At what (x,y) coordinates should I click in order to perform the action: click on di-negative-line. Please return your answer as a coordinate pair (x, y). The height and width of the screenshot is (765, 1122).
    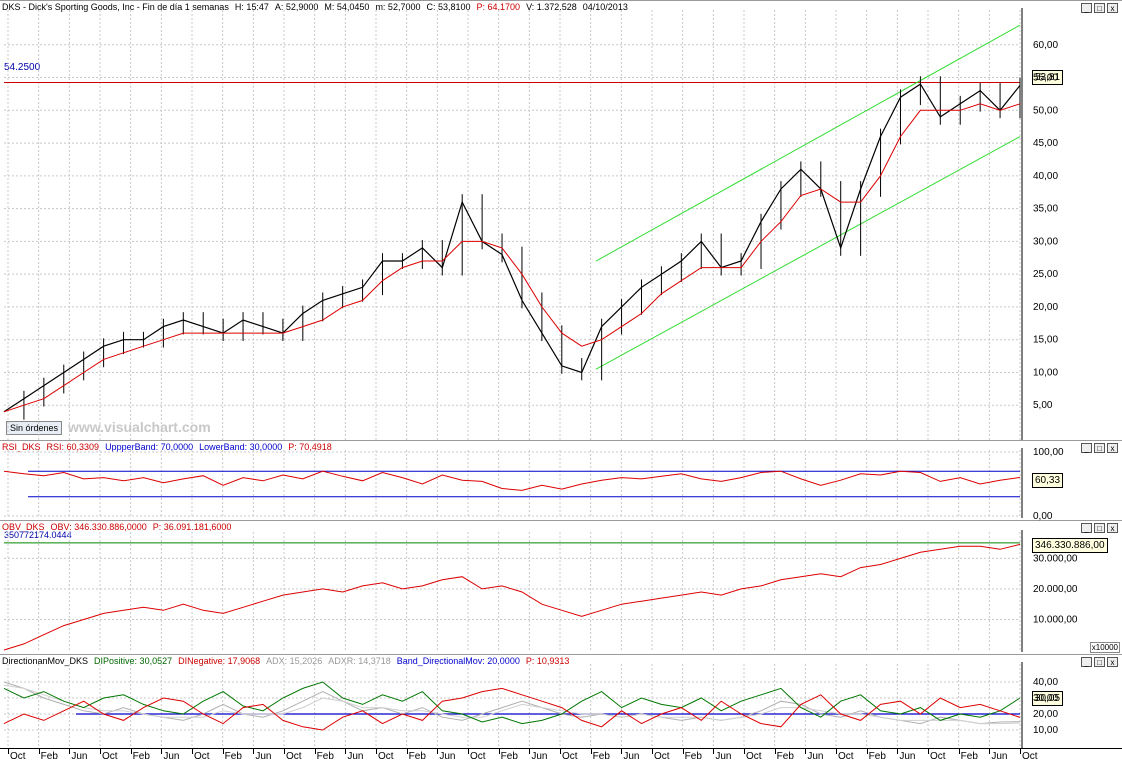
    Looking at the image, I should click on (512, 709).